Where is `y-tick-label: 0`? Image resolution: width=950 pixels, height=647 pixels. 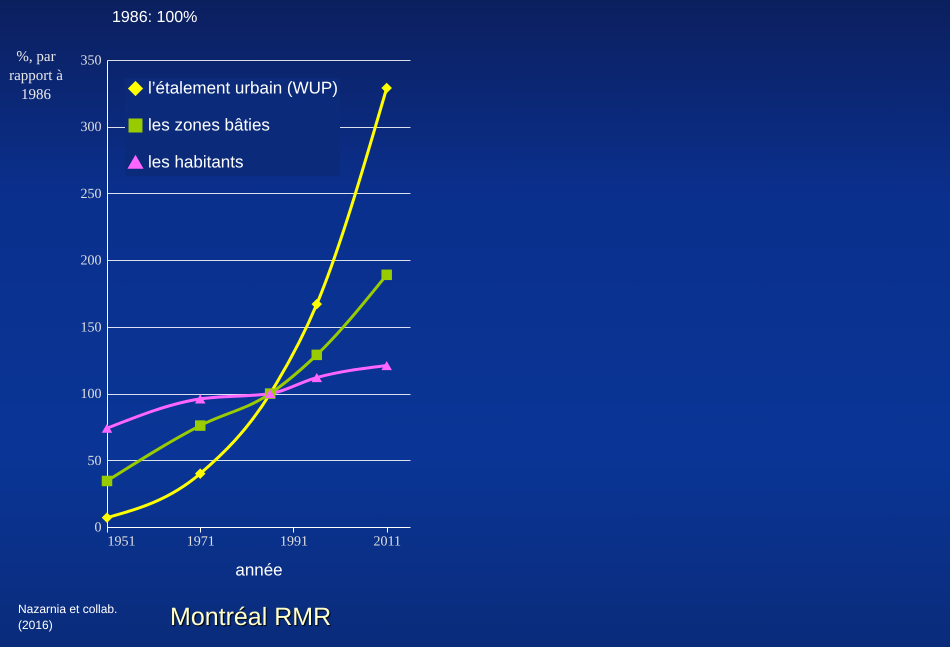
y-tick-label: 0 is located at coordinates (98, 528).